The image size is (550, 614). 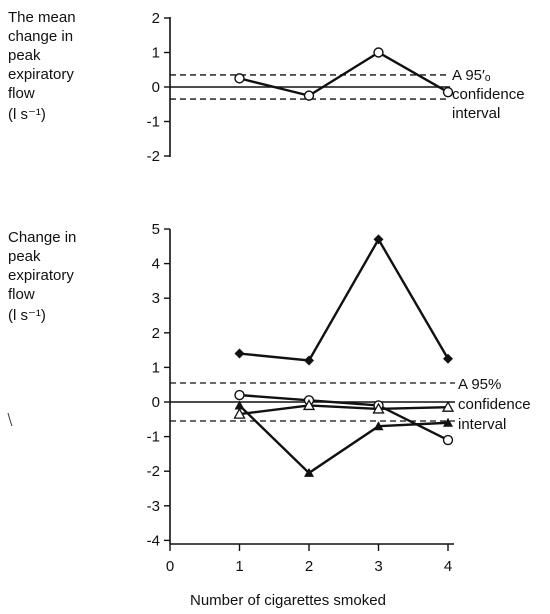 What do you see at coordinates (344, 299) in the screenshot?
I see `bottom-series-filled-diamond-line` at bounding box center [344, 299].